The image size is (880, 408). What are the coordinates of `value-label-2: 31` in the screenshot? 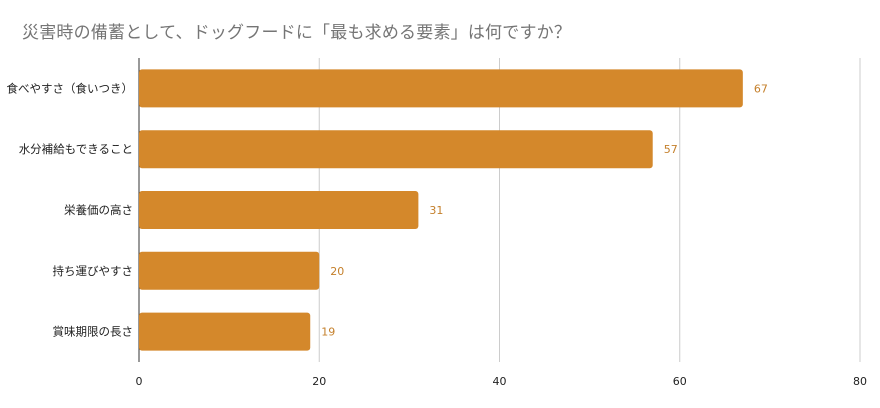 It's located at (436, 210).